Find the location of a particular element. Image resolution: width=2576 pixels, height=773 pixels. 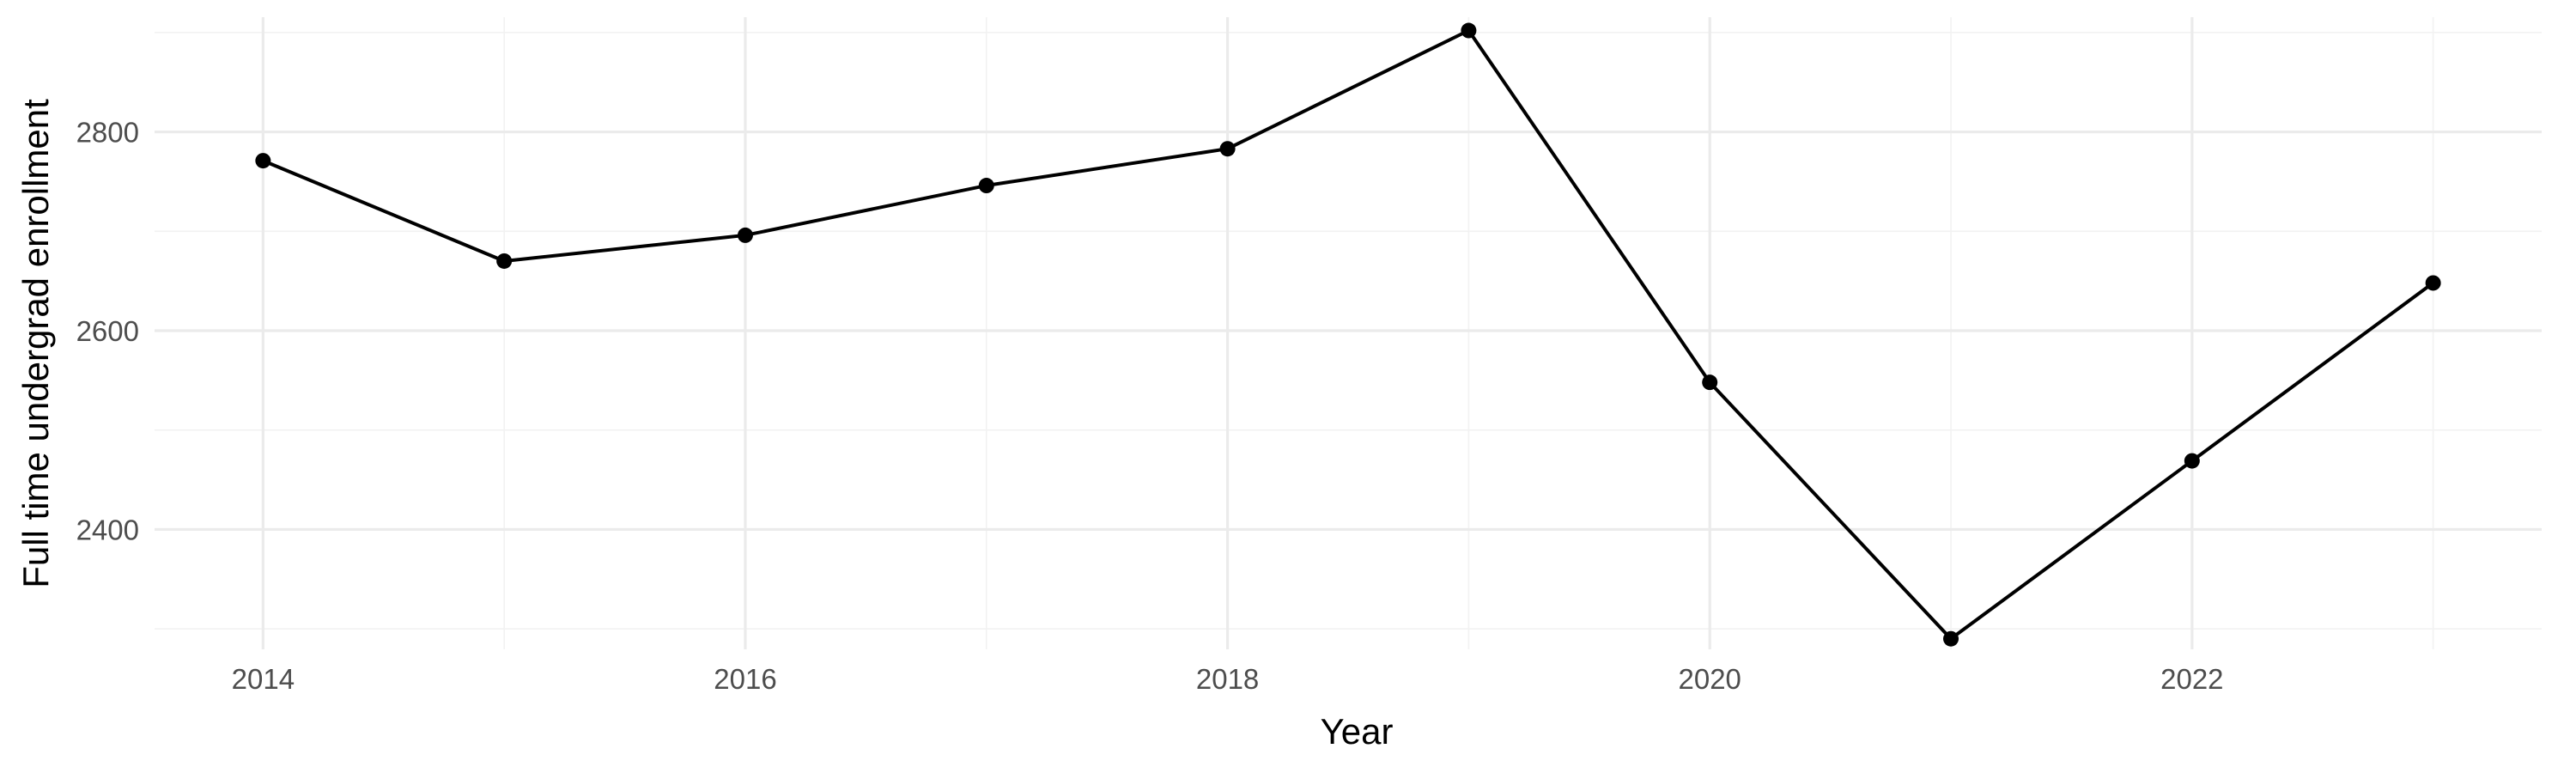

y-tick-label: 2600 is located at coordinates (107, 331).